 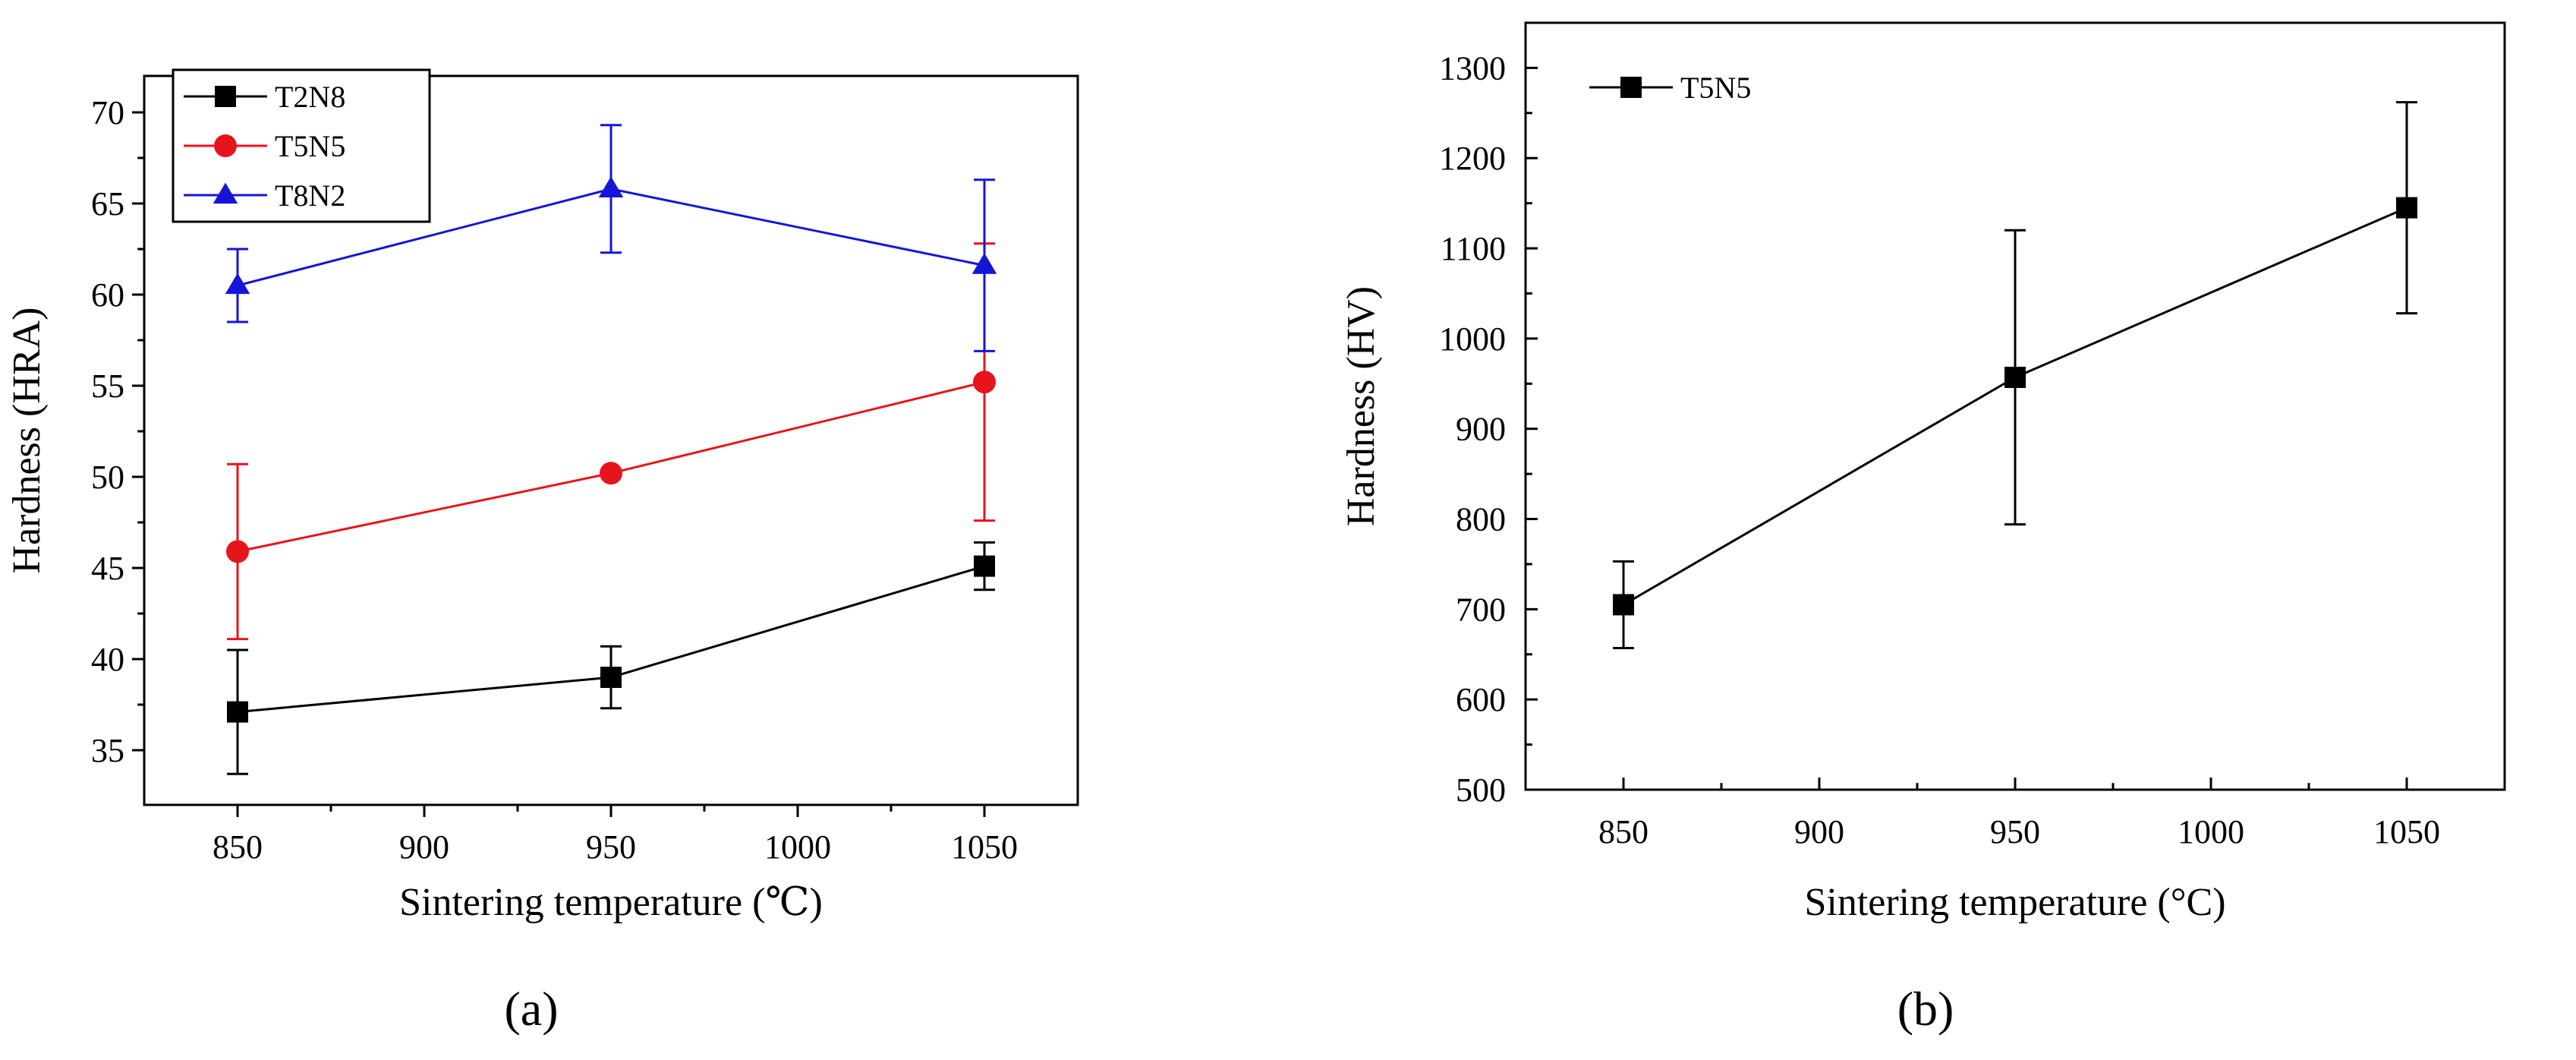 I want to click on y-tick-label: 500, so click(x=1481, y=790).